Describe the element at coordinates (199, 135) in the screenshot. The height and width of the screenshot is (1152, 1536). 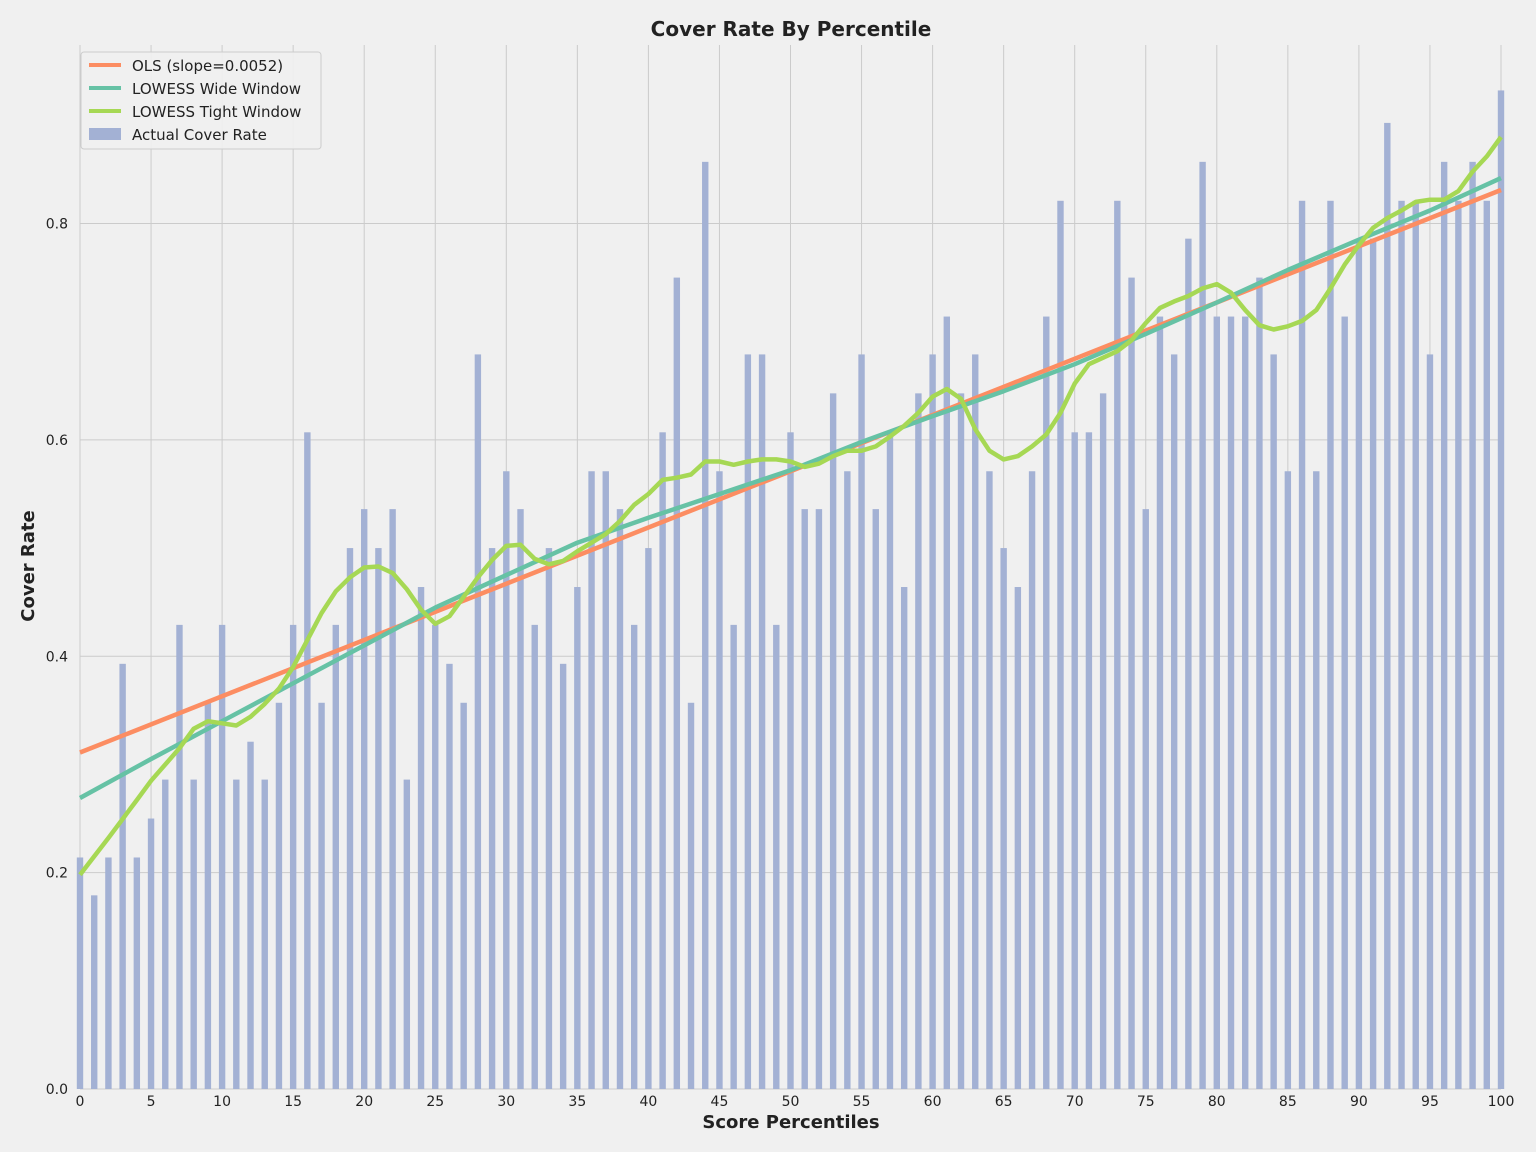
I see `legend-label-bars: Actual Cover Rate` at that location.